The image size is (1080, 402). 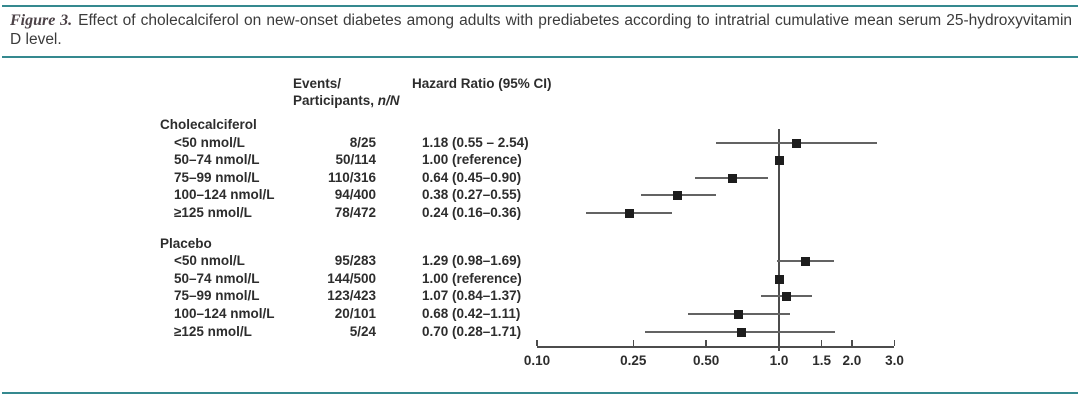 I want to click on x-axis-line, so click(x=716, y=347).